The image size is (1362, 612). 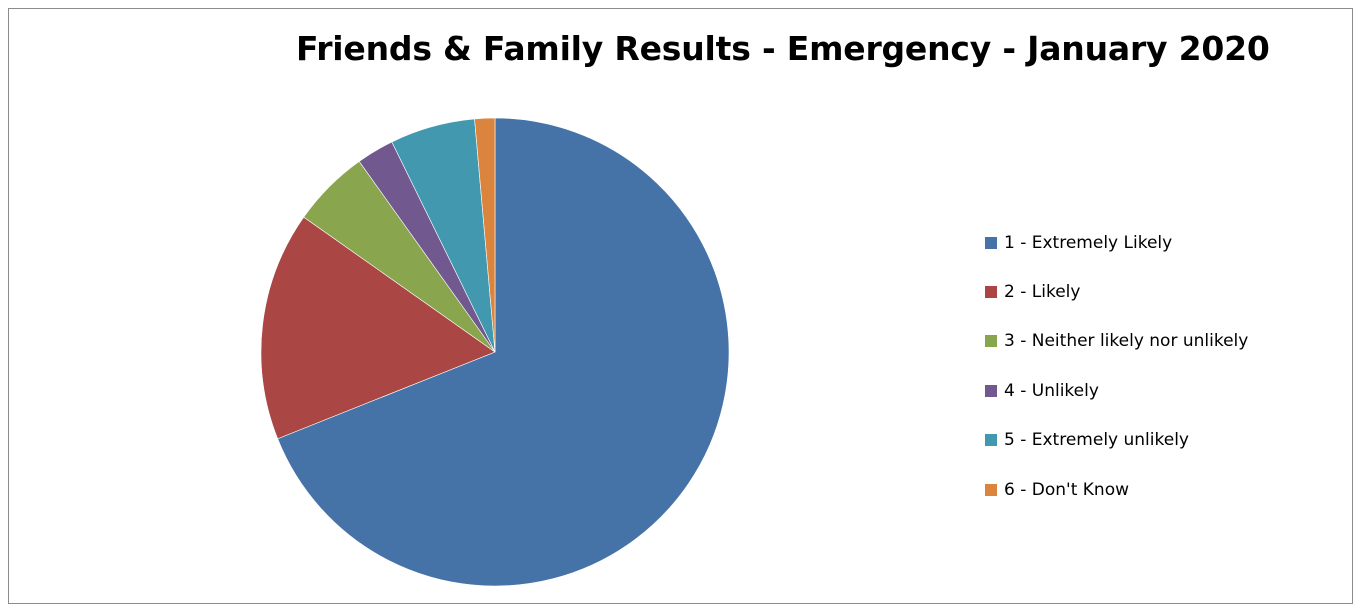 What do you see at coordinates (1126, 341) in the screenshot?
I see `legend-label: 3 - Neither likely nor unlikely` at bounding box center [1126, 341].